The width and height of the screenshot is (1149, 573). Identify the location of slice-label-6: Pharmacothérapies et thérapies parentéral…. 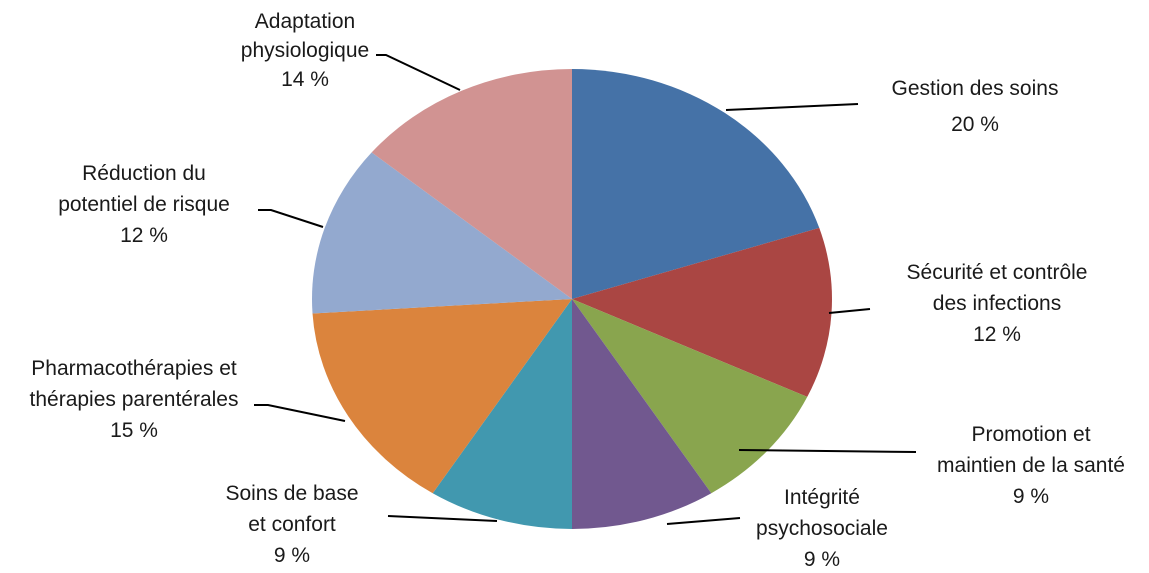
(134, 399).